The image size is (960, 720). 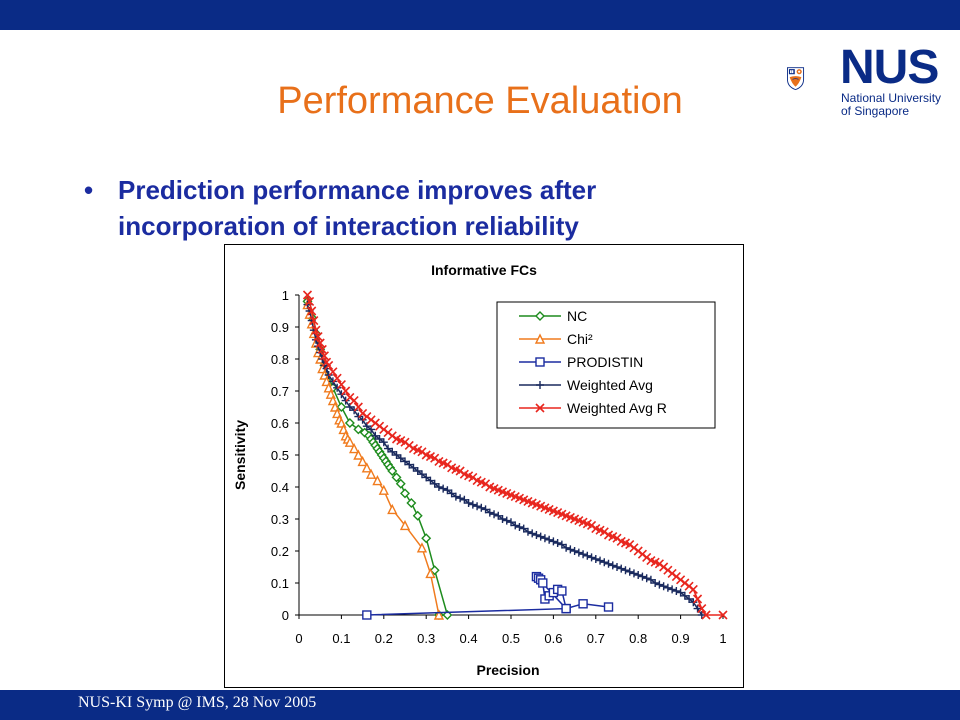 What do you see at coordinates (280, 551) in the screenshot?
I see `y-tick-label: 0.2` at bounding box center [280, 551].